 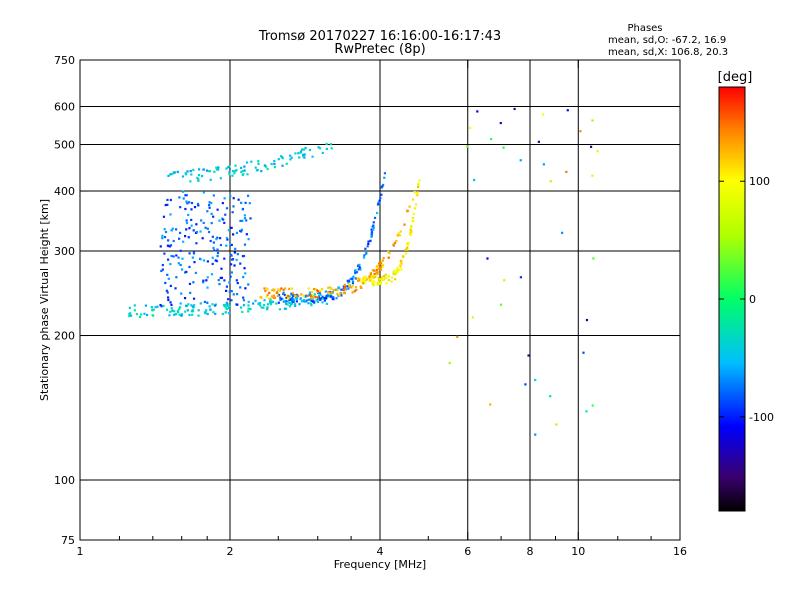 I want to click on y-tick-label: 750, so click(x=64, y=60).